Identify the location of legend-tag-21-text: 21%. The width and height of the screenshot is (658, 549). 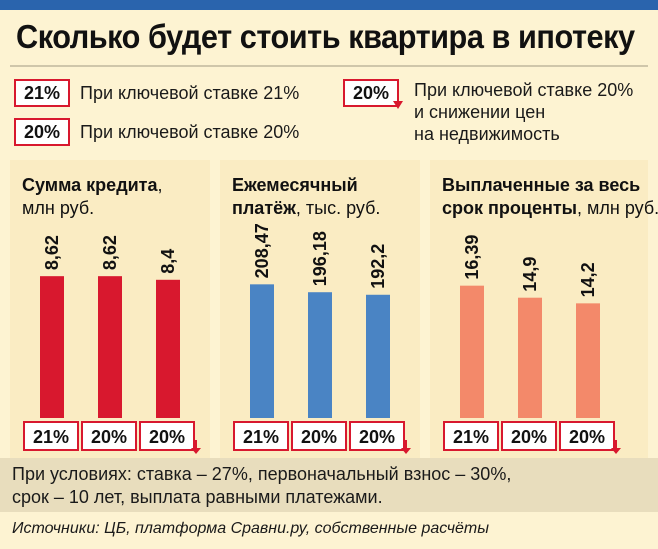
(42, 93).